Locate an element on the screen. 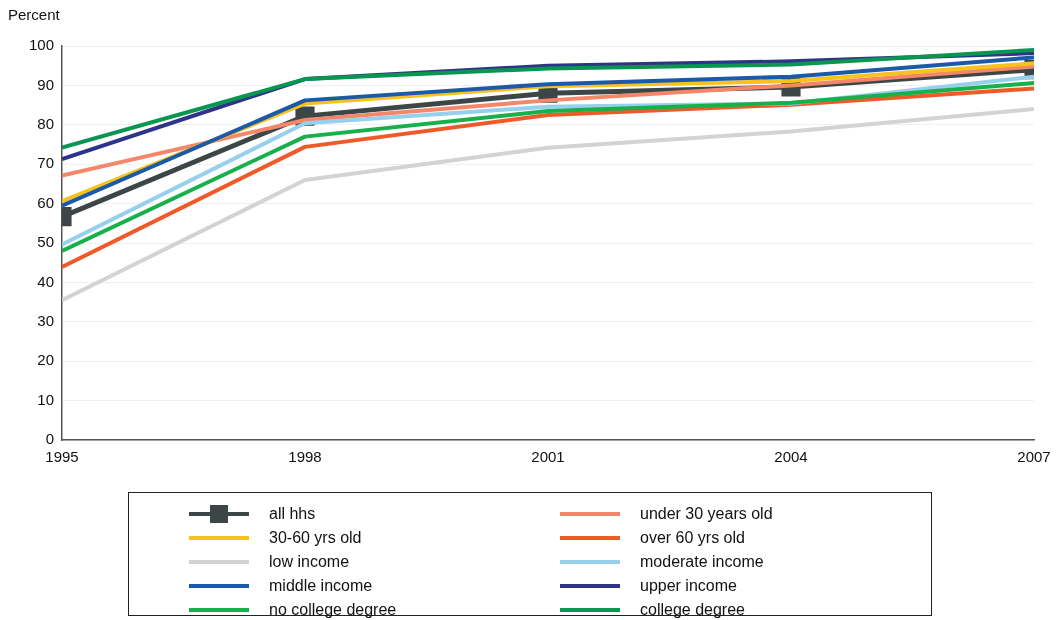 The height and width of the screenshot is (620, 1058). y-tick-label: 100 is located at coordinates (41, 45).